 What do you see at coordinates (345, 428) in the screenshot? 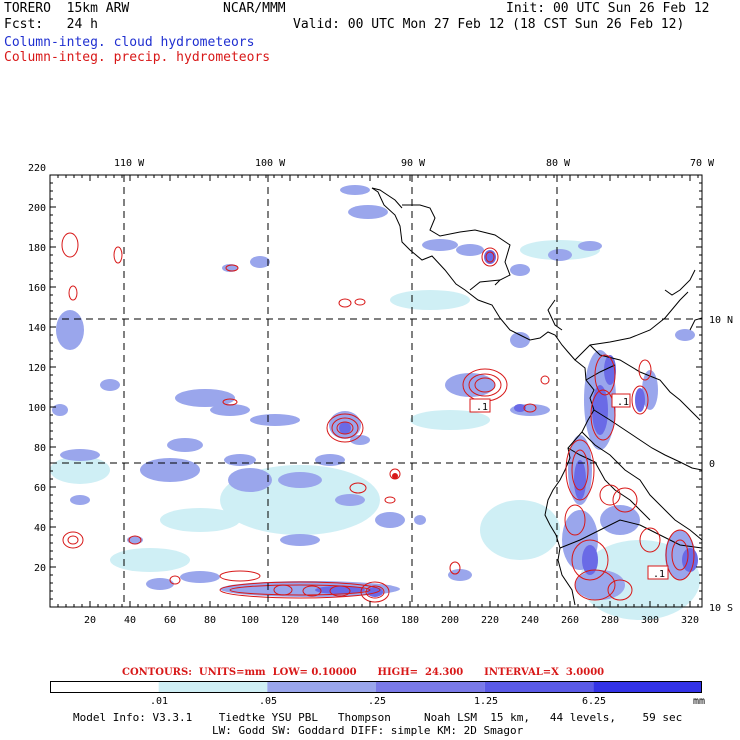
I see `precip-core` at bounding box center [345, 428].